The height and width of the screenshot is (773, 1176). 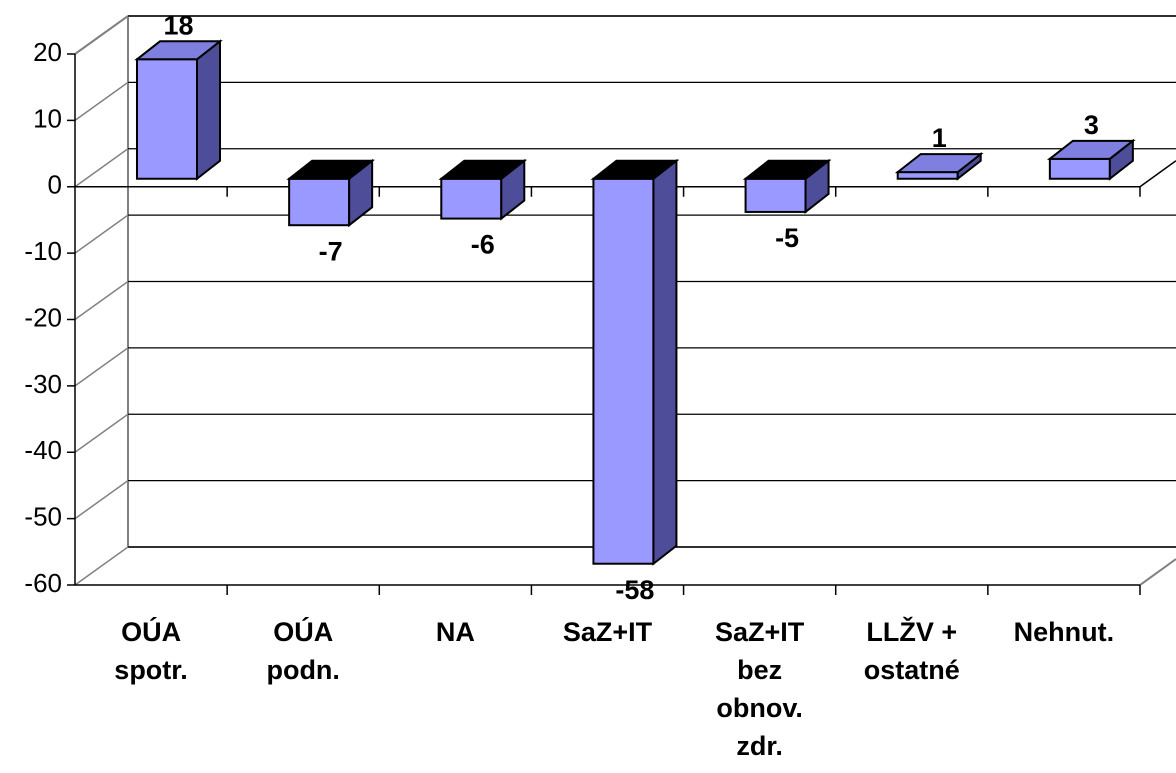 What do you see at coordinates (634, 590) in the screenshot?
I see `data-label: -58` at bounding box center [634, 590].